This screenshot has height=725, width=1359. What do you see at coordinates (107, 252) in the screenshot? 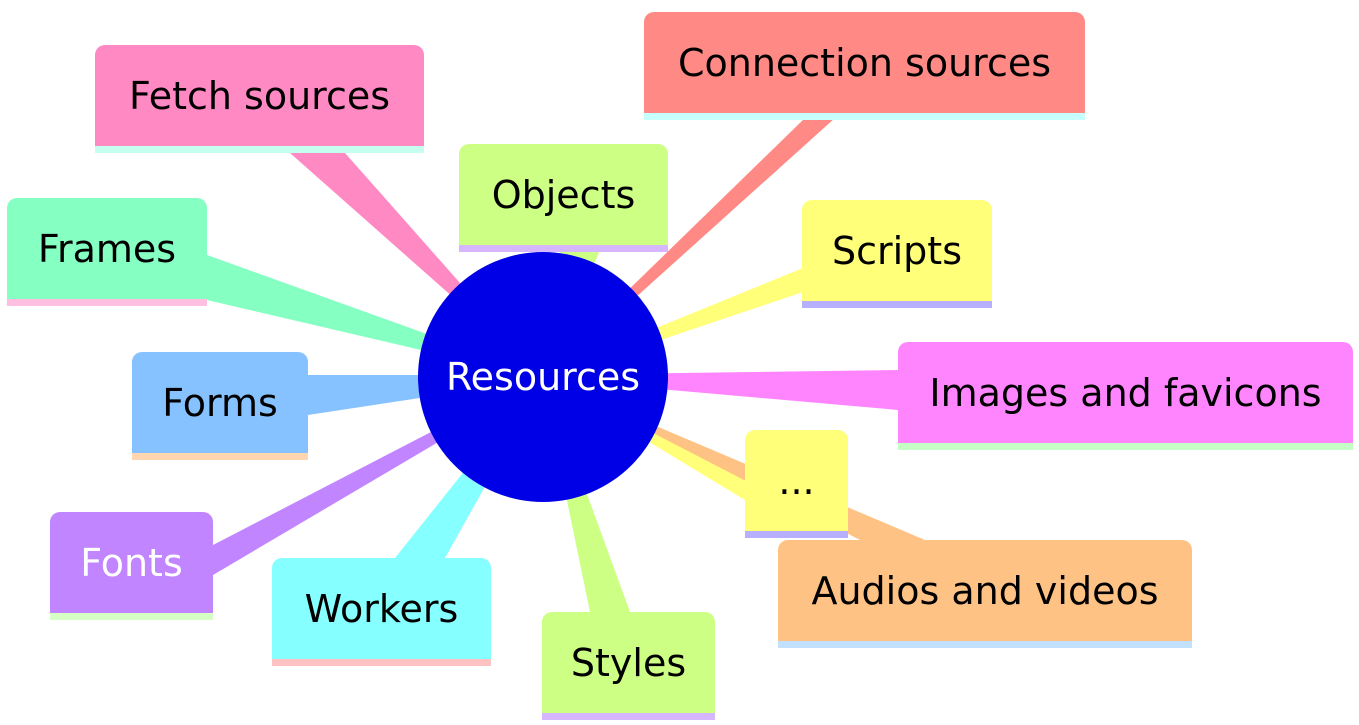
I see `node-frames: Frames` at bounding box center [107, 252].